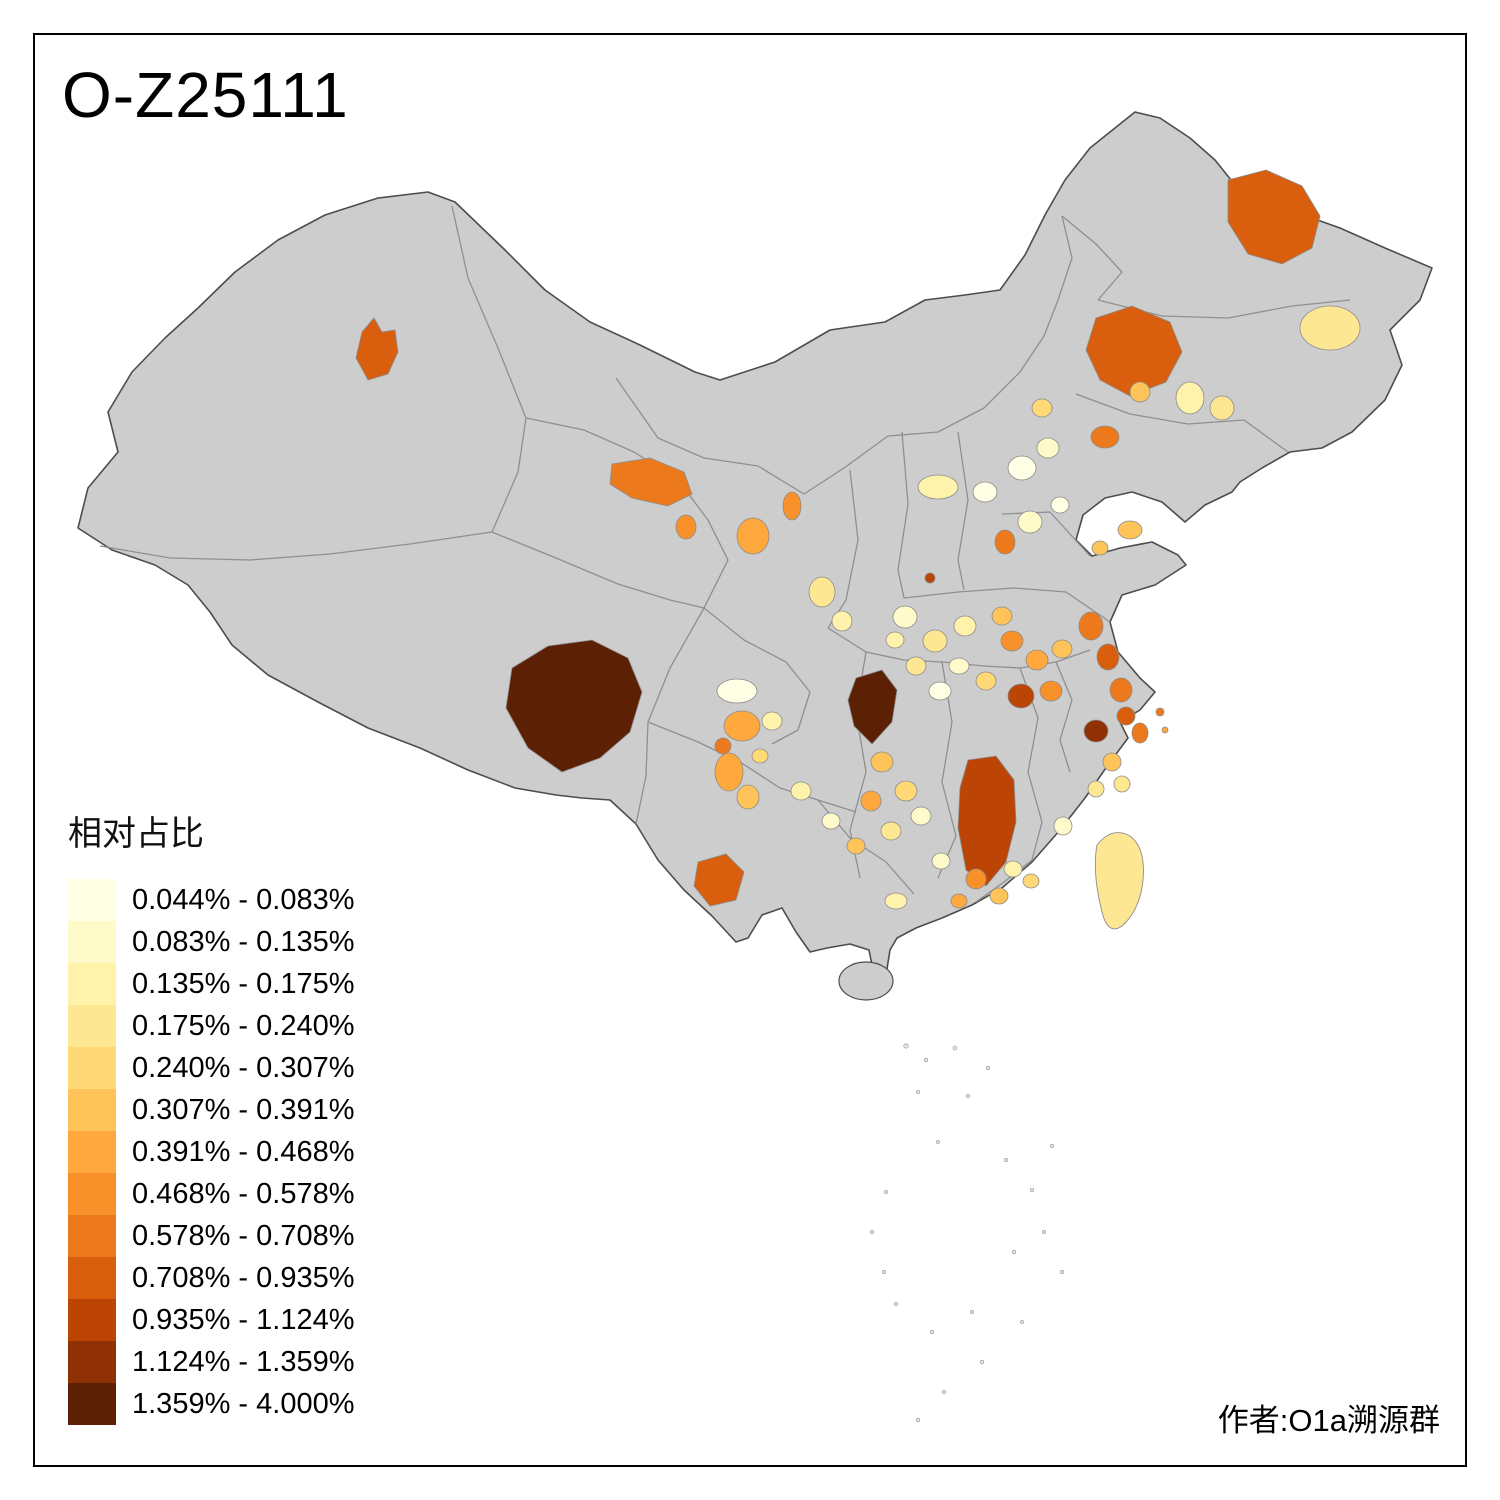 This screenshot has width=1500, height=1500. What do you see at coordinates (243, 1109) in the screenshot?
I see `legend-label: 0.307% - 0.391%` at bounding box center [243, 1109].